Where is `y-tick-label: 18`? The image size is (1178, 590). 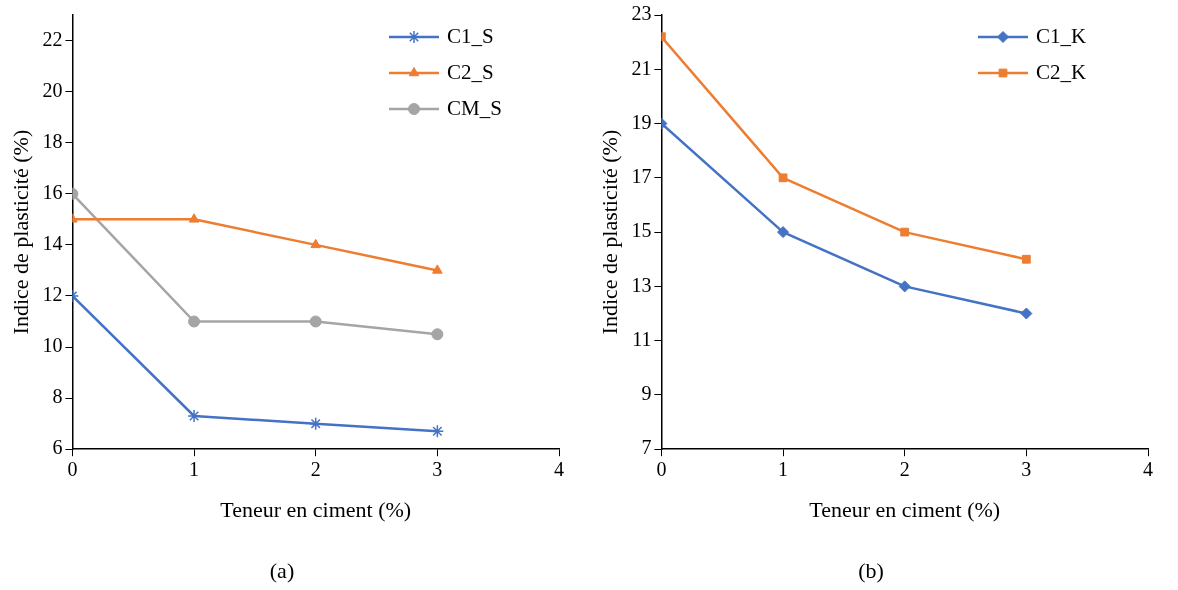 y-tick-label: 18 is located at coordinates (52, 140).